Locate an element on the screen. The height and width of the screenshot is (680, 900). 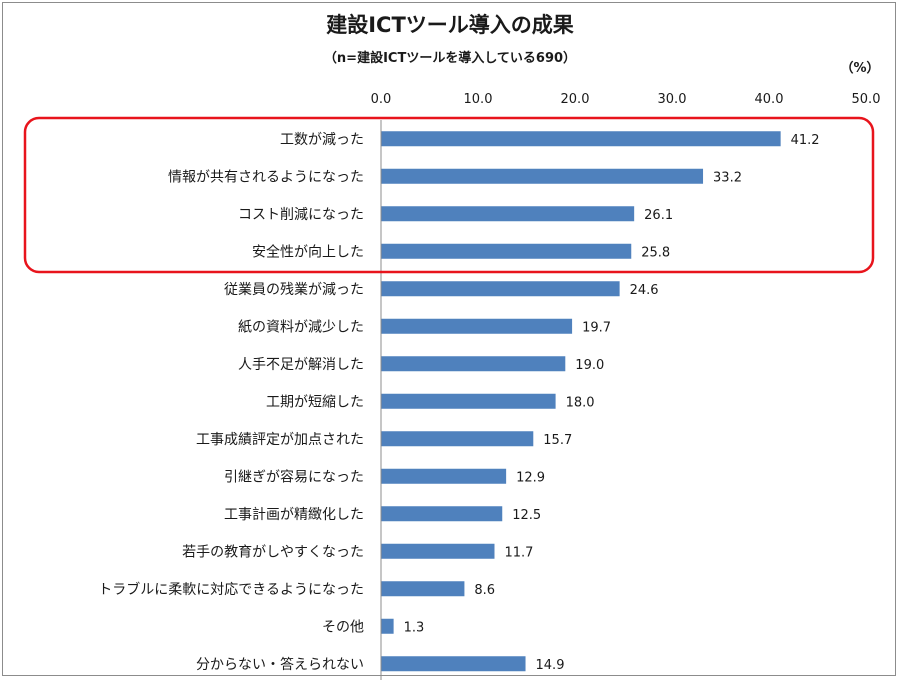
category-label: 安全性が向上した is located at coordinates (308, 251).